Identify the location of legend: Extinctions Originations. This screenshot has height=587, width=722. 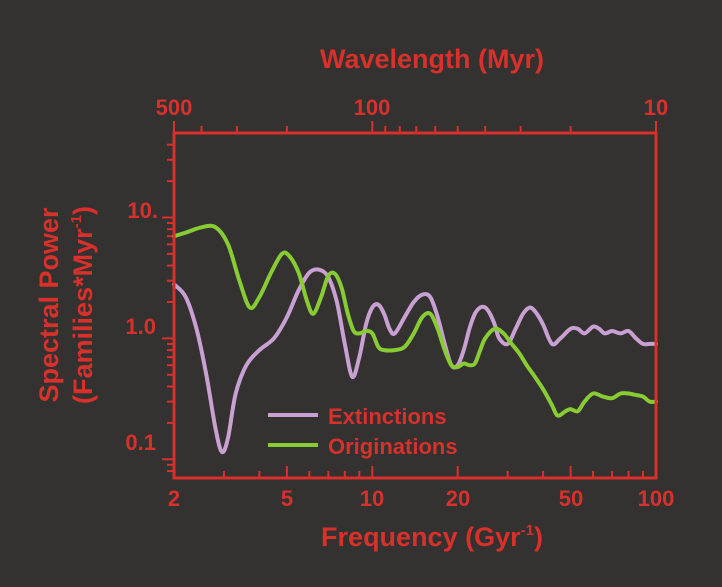
(363, 431).